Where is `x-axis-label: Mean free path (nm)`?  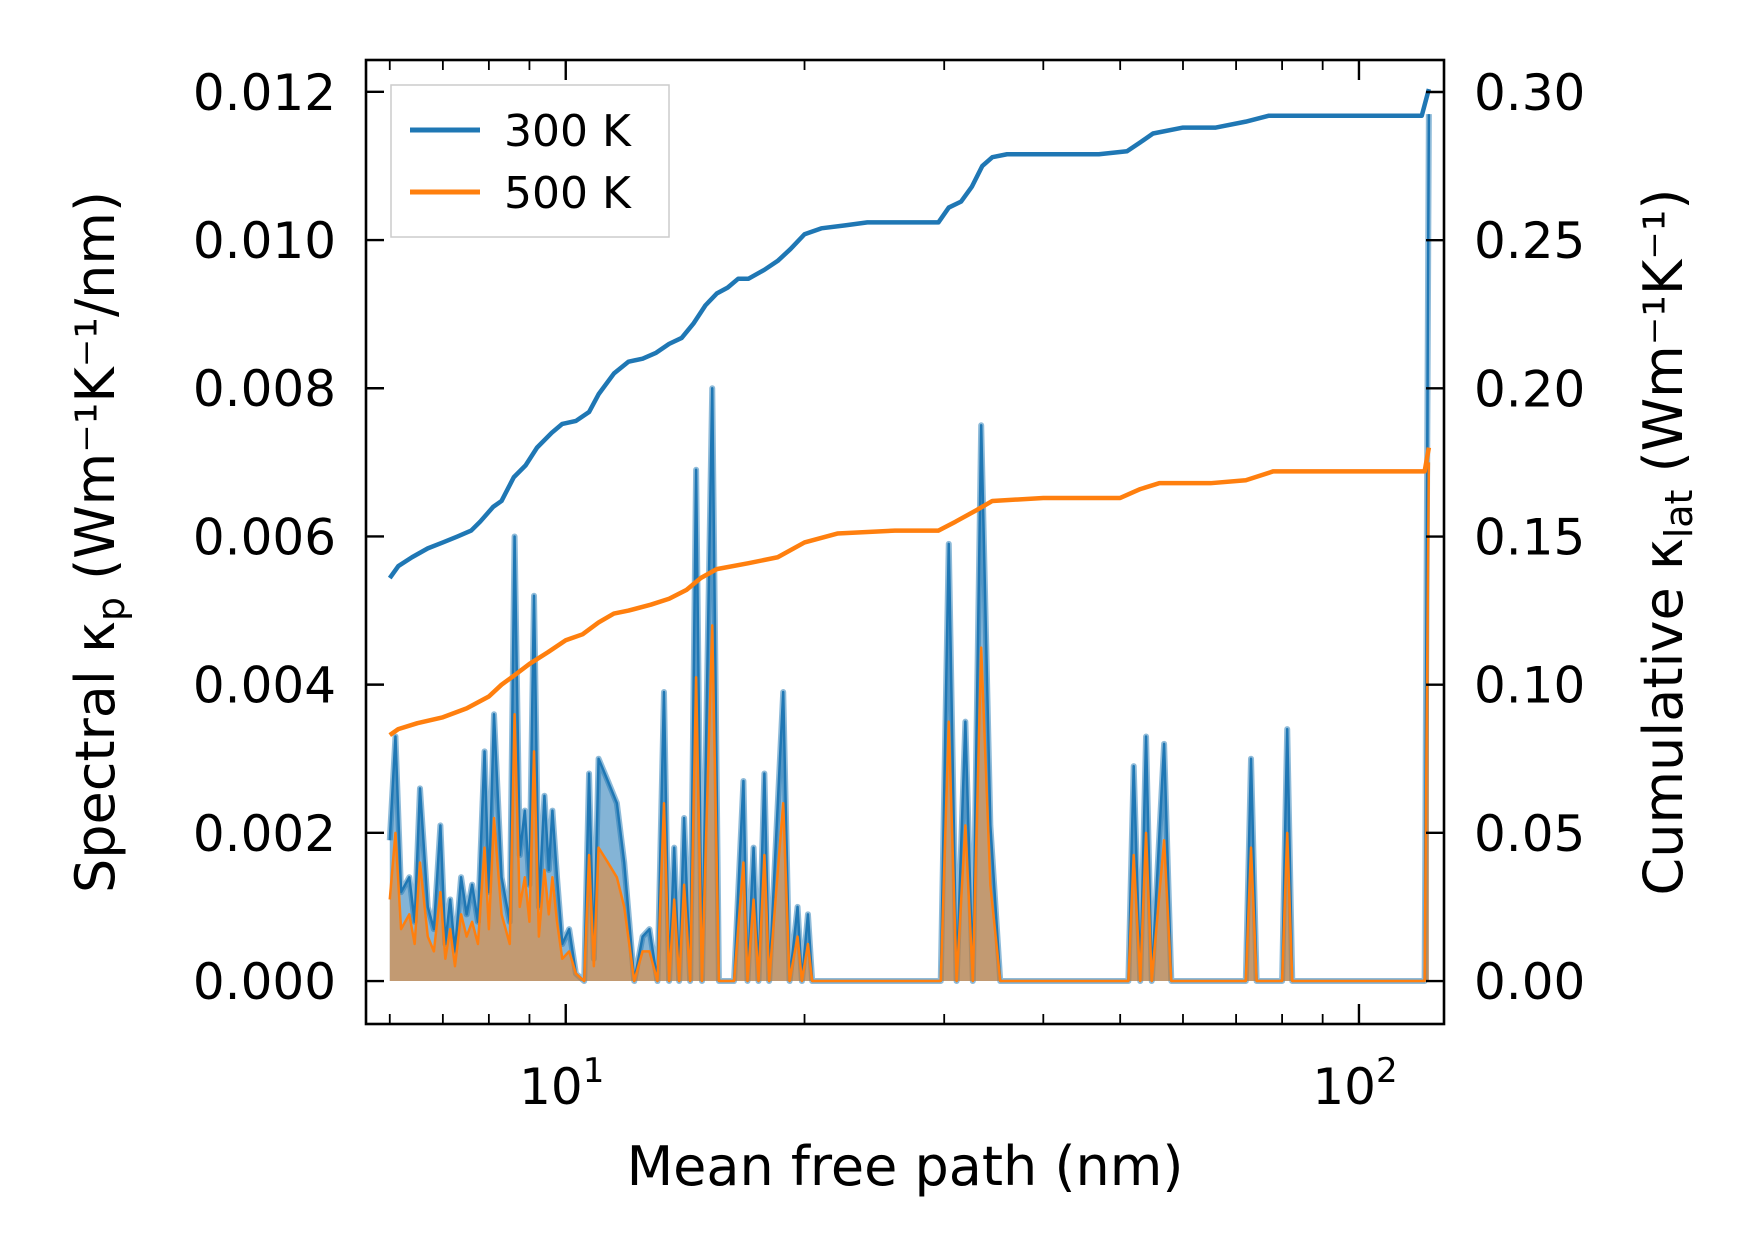
x-axis-label: Mean free path (nm) is located at coordinates (905, 1166).